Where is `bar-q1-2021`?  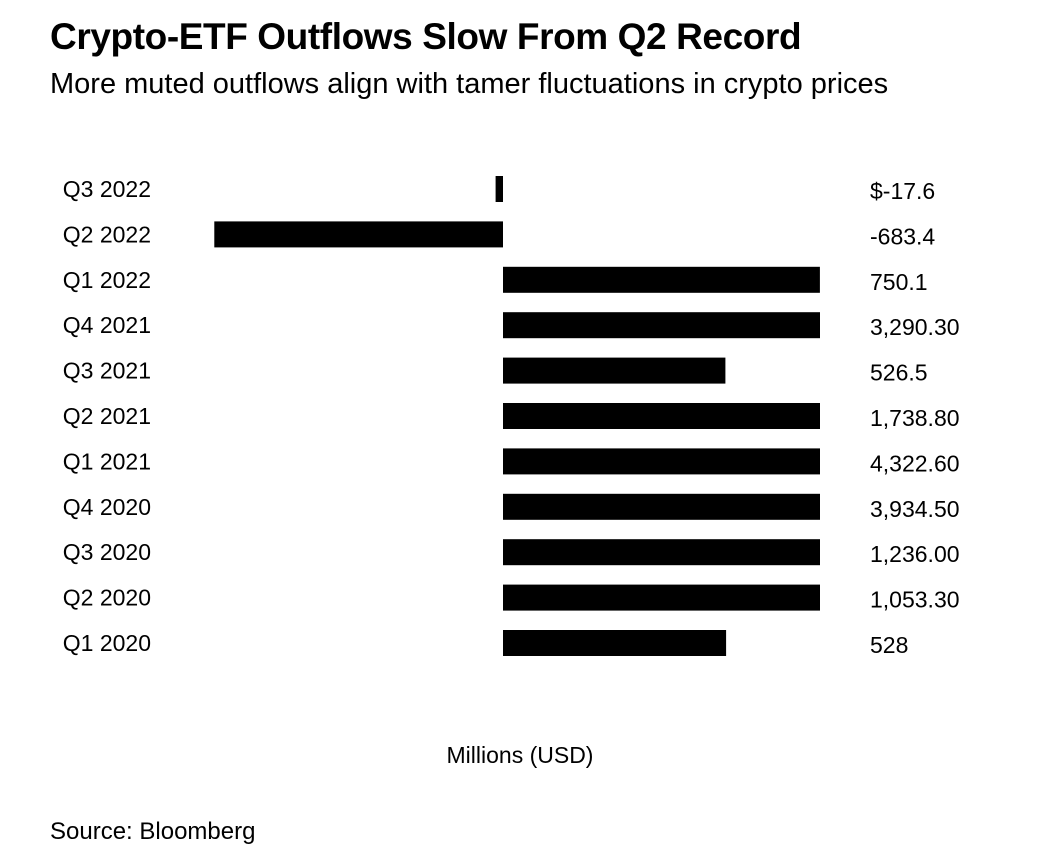 bar-q1-2021 is located at coordinates (661, 461).